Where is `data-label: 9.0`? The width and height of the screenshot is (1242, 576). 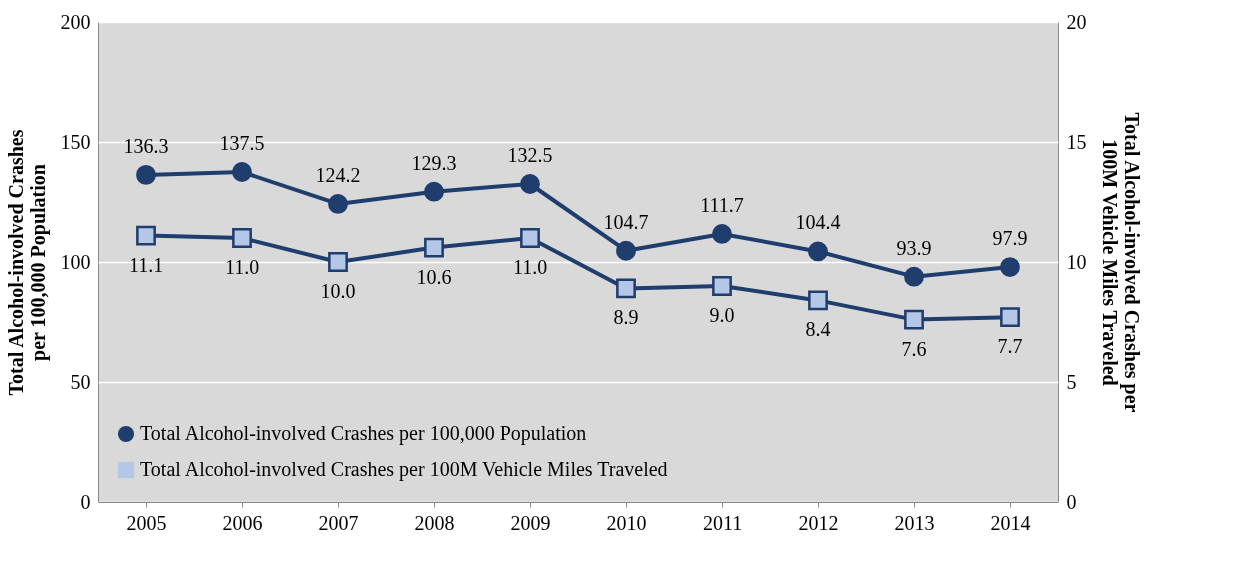 data-label: 9.0 is located at coordinates (722, 315).